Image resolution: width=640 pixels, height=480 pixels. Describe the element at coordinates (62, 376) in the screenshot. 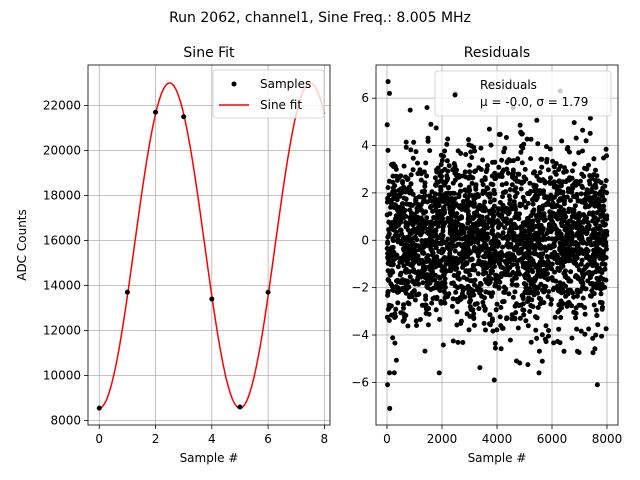

I see `sine-fit-ytick-label: 10000` at that location.